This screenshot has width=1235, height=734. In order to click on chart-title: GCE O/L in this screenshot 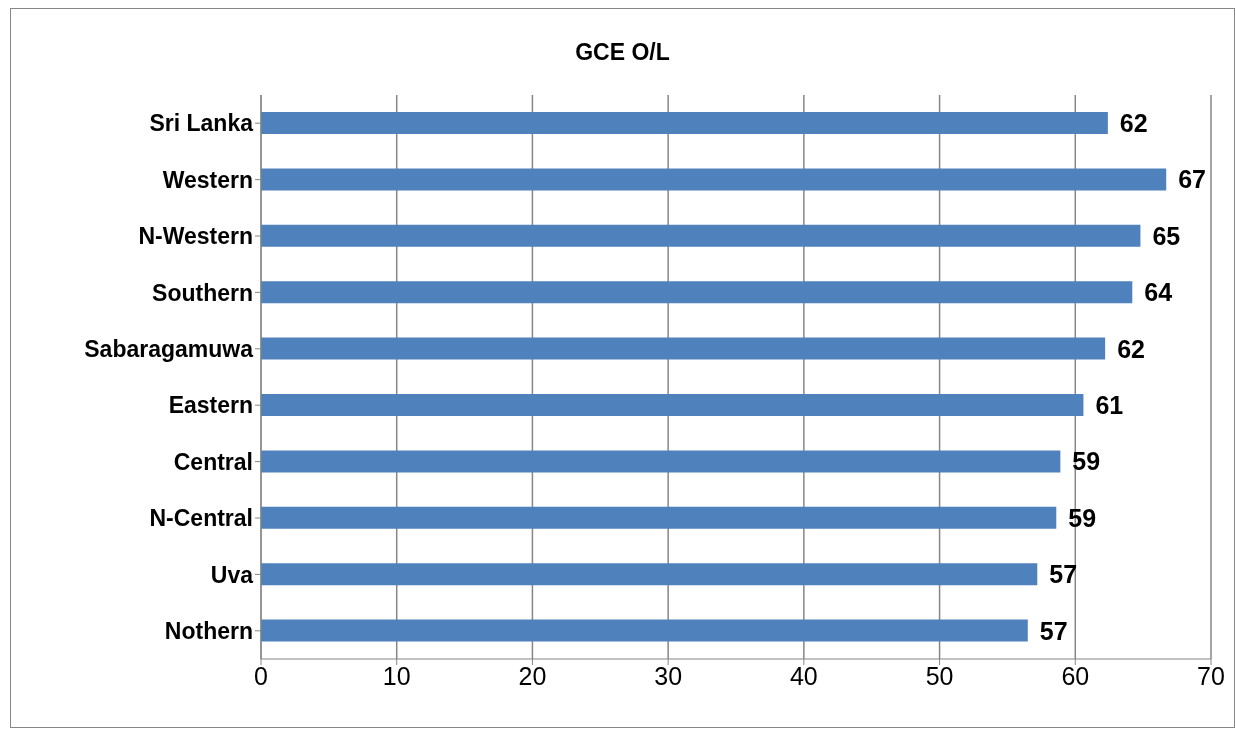, I will do `click(622, 52)`.